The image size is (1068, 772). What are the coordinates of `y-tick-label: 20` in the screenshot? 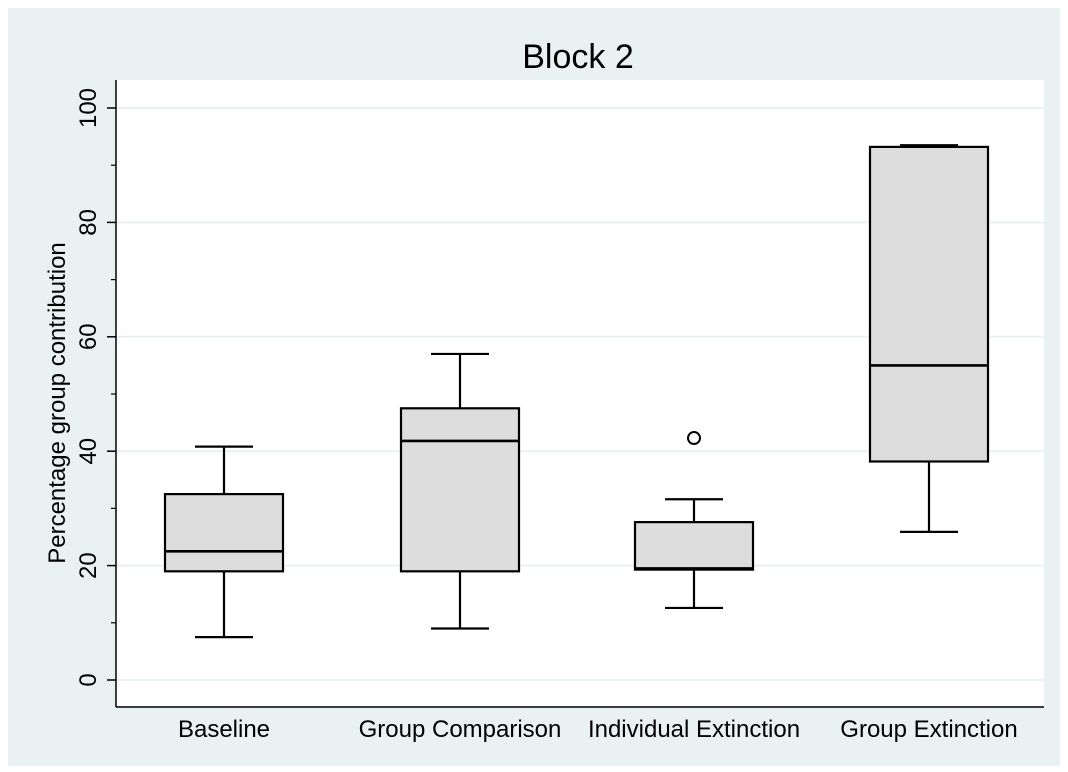 It's located at (88, 565).